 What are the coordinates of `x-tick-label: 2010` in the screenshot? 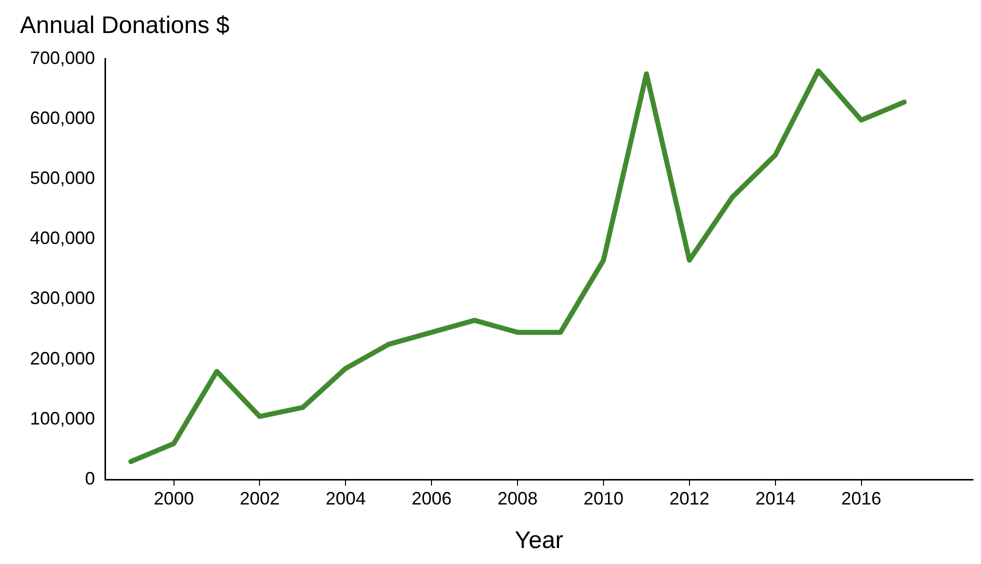 It's located at (603, 498).